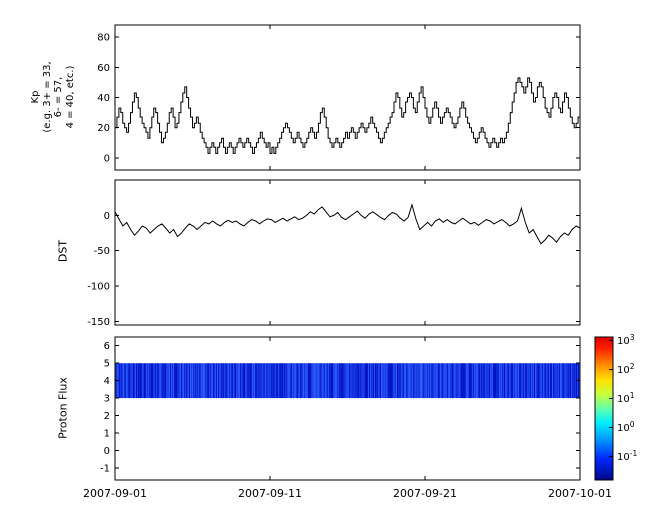  What do you see at coordinates (102, 251) in the screenshot?
I see `y-tick-label: -50` at bounding box center [102, 251].